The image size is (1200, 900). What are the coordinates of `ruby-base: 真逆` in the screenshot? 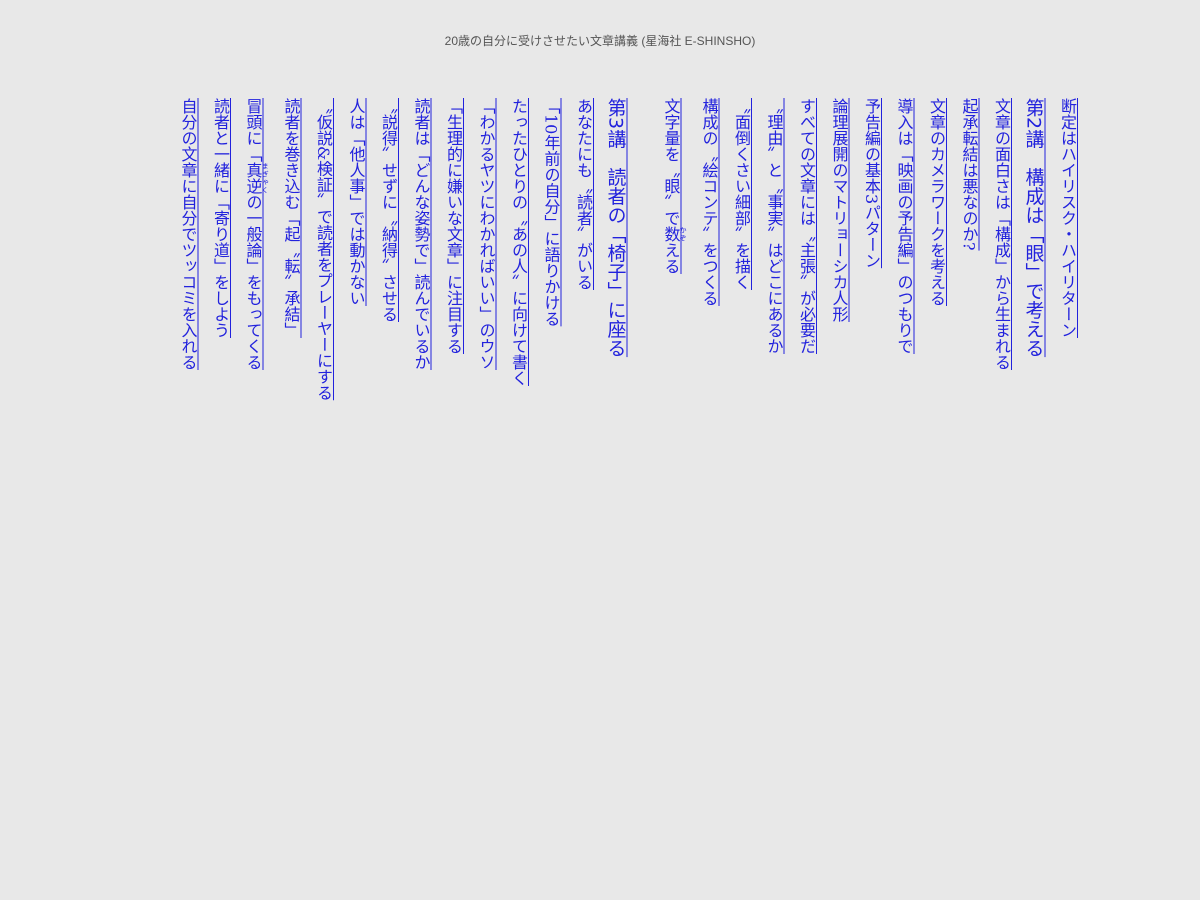 It's located at (253, 178).